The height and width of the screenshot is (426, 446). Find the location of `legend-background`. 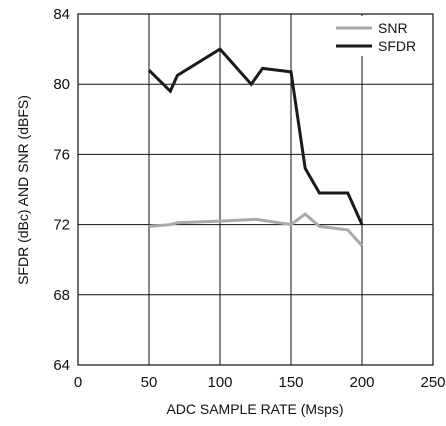

legend-background is located at coordinates (381, 36).